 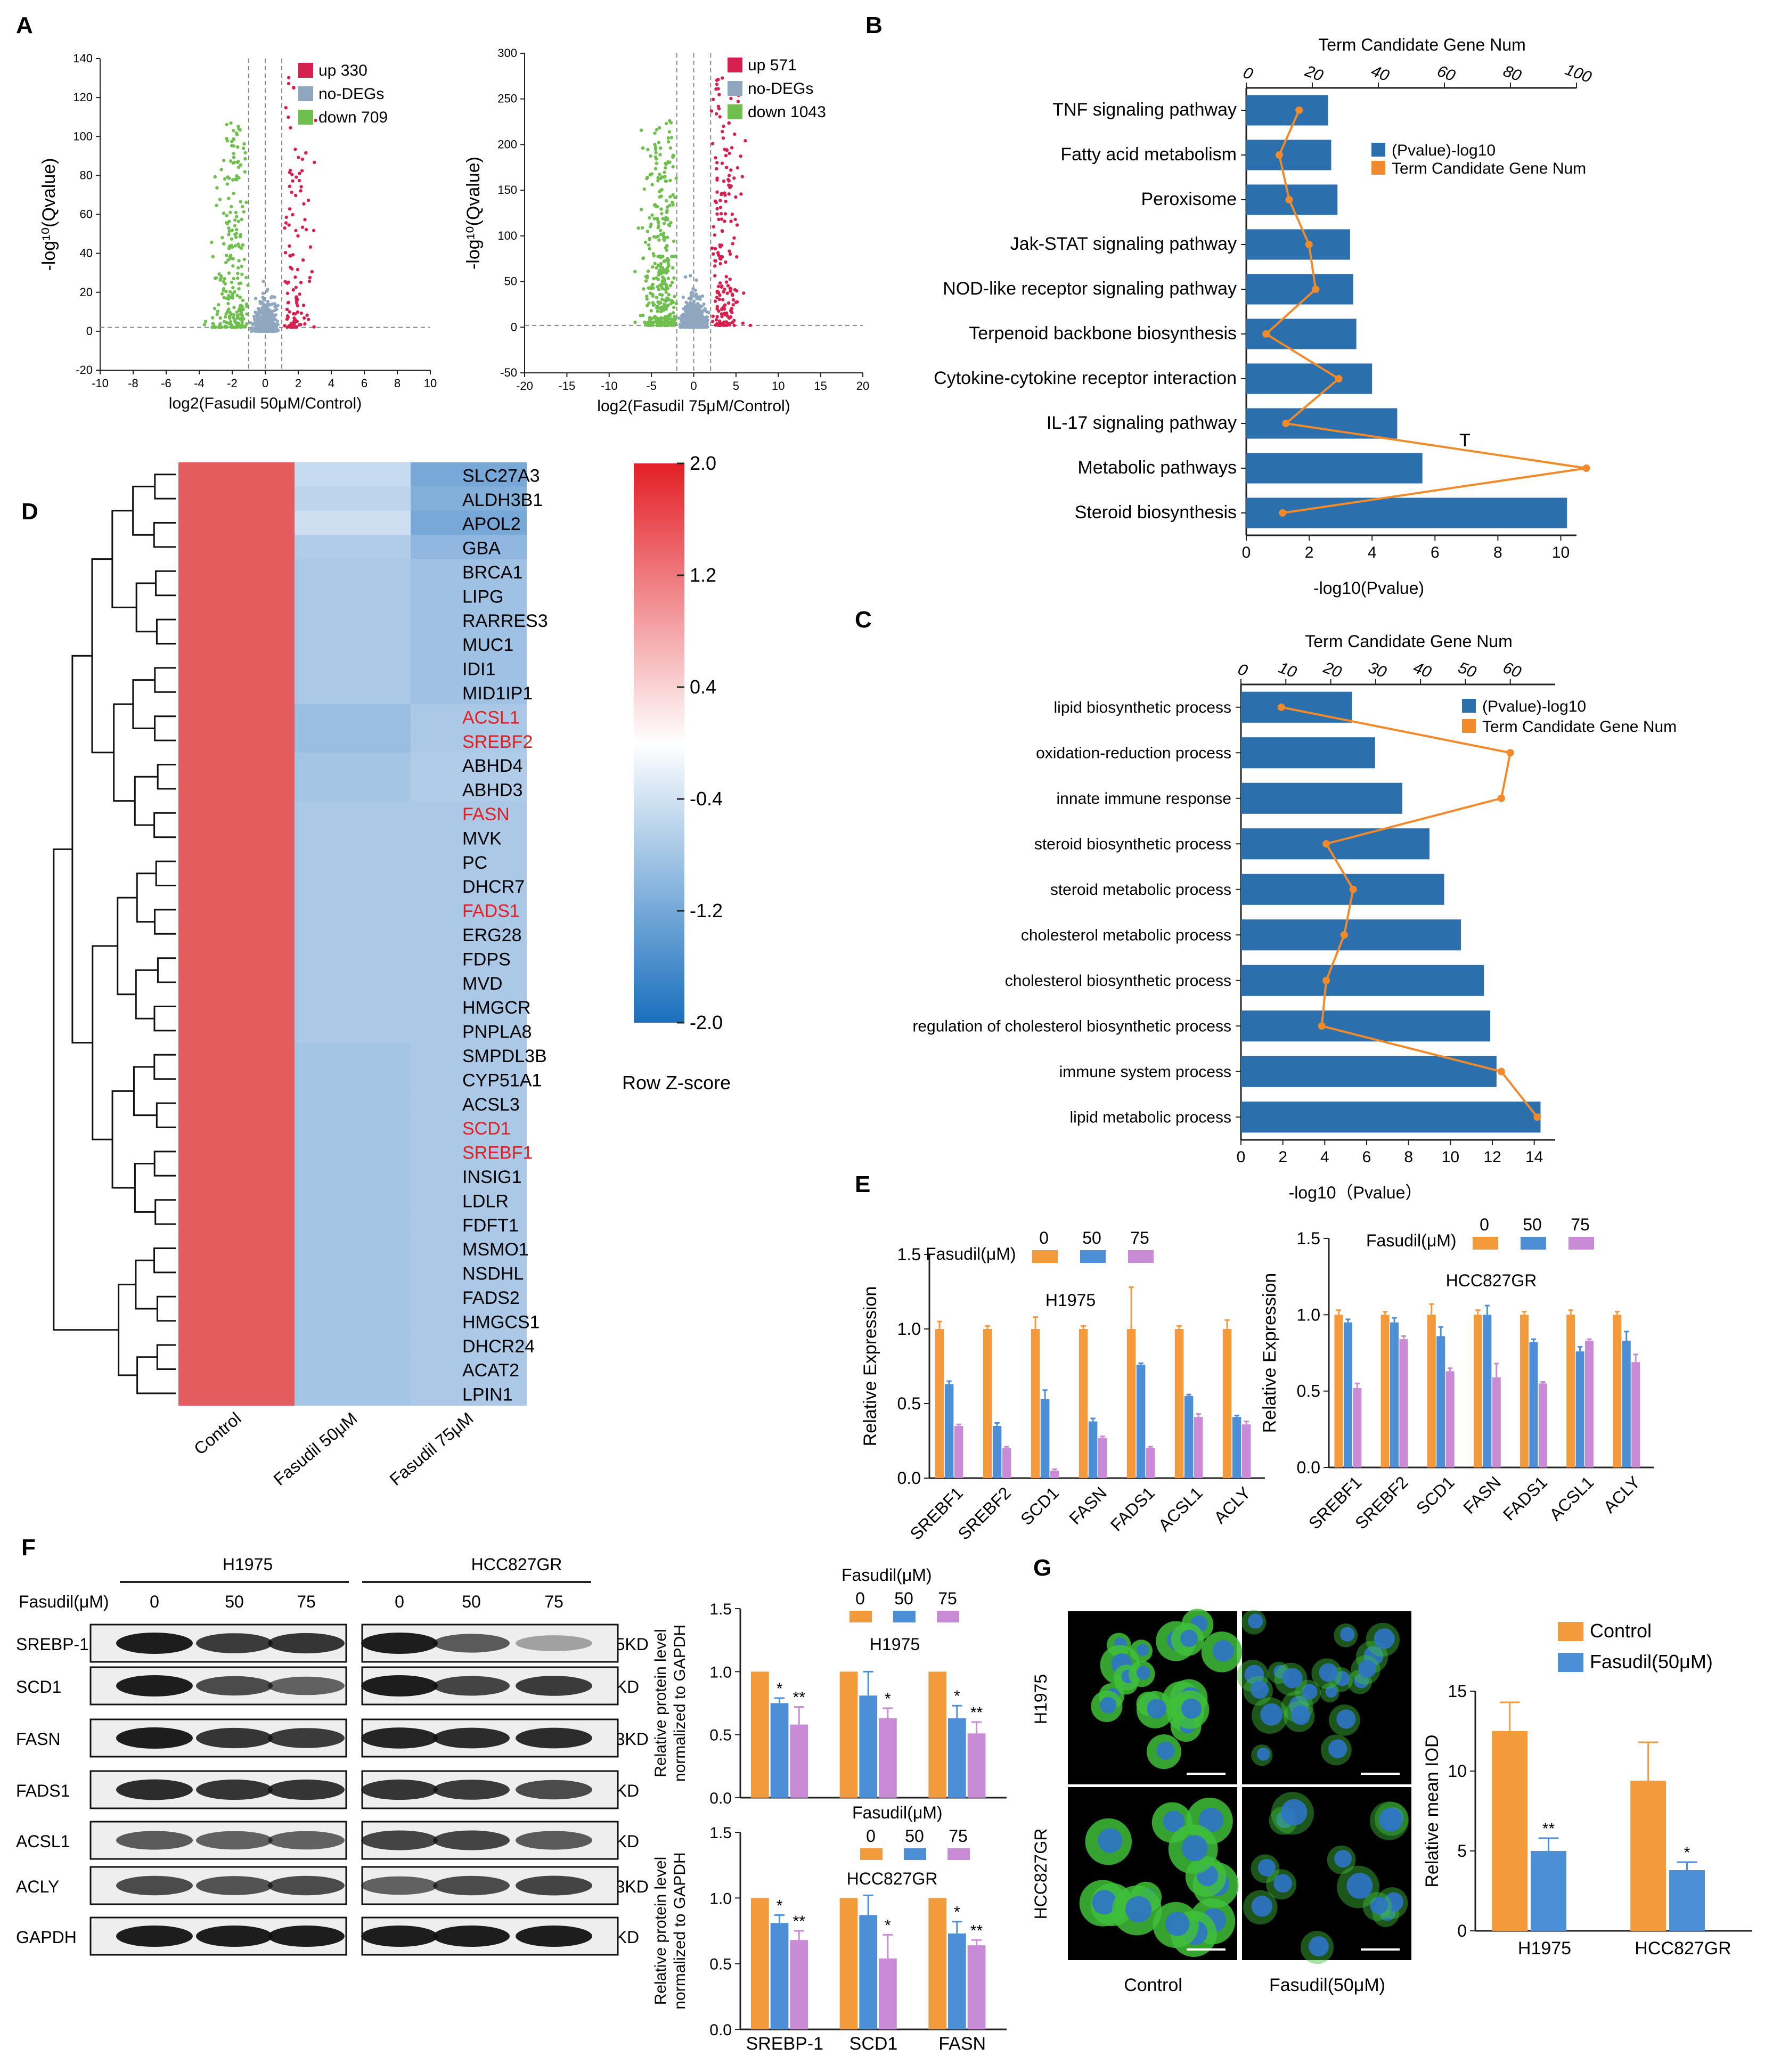 I want to click on gene-label: LPIN1, so click(x=487, y=1395).